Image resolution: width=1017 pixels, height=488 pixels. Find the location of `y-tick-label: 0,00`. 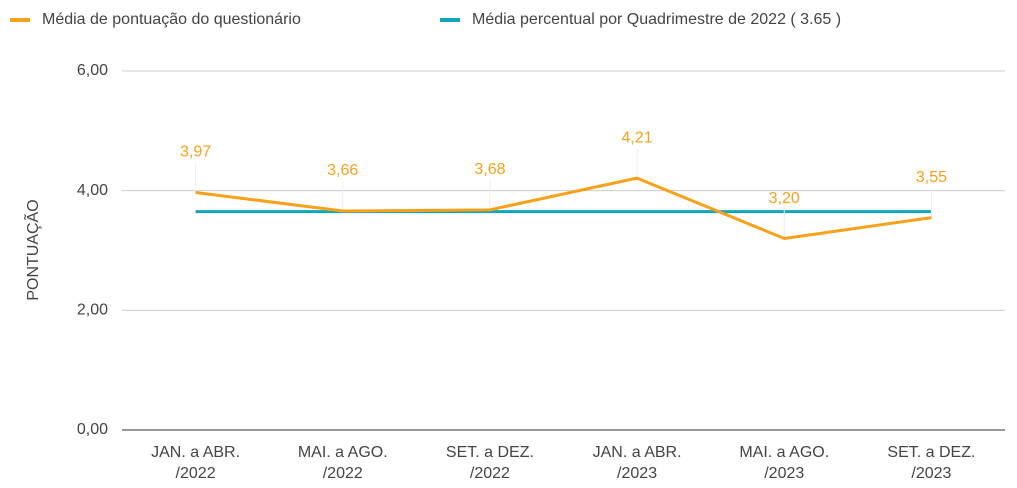

y-tick-label: 0,00 is located at coordinates (92, 429).